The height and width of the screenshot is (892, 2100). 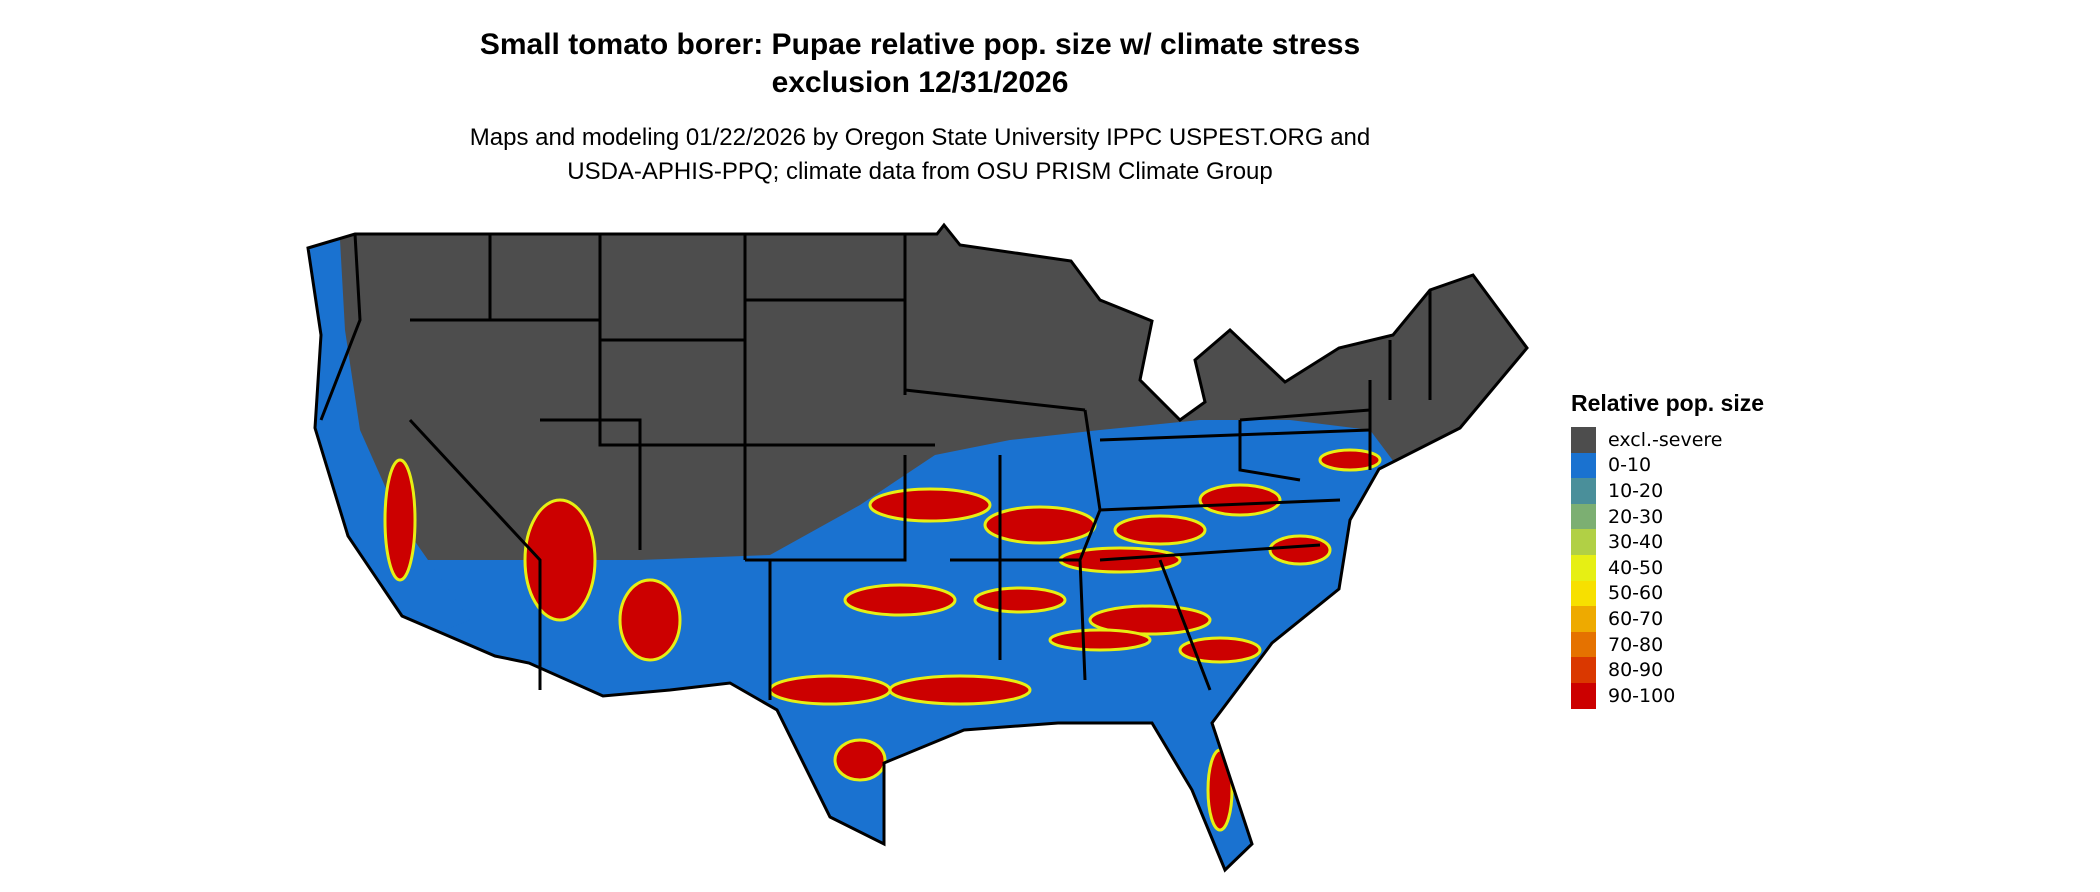 What do you see at coordinates (1668, 403) in the screenshot?
I see `legend-title: Relative pop. size` at bounding box center [1668, 403].